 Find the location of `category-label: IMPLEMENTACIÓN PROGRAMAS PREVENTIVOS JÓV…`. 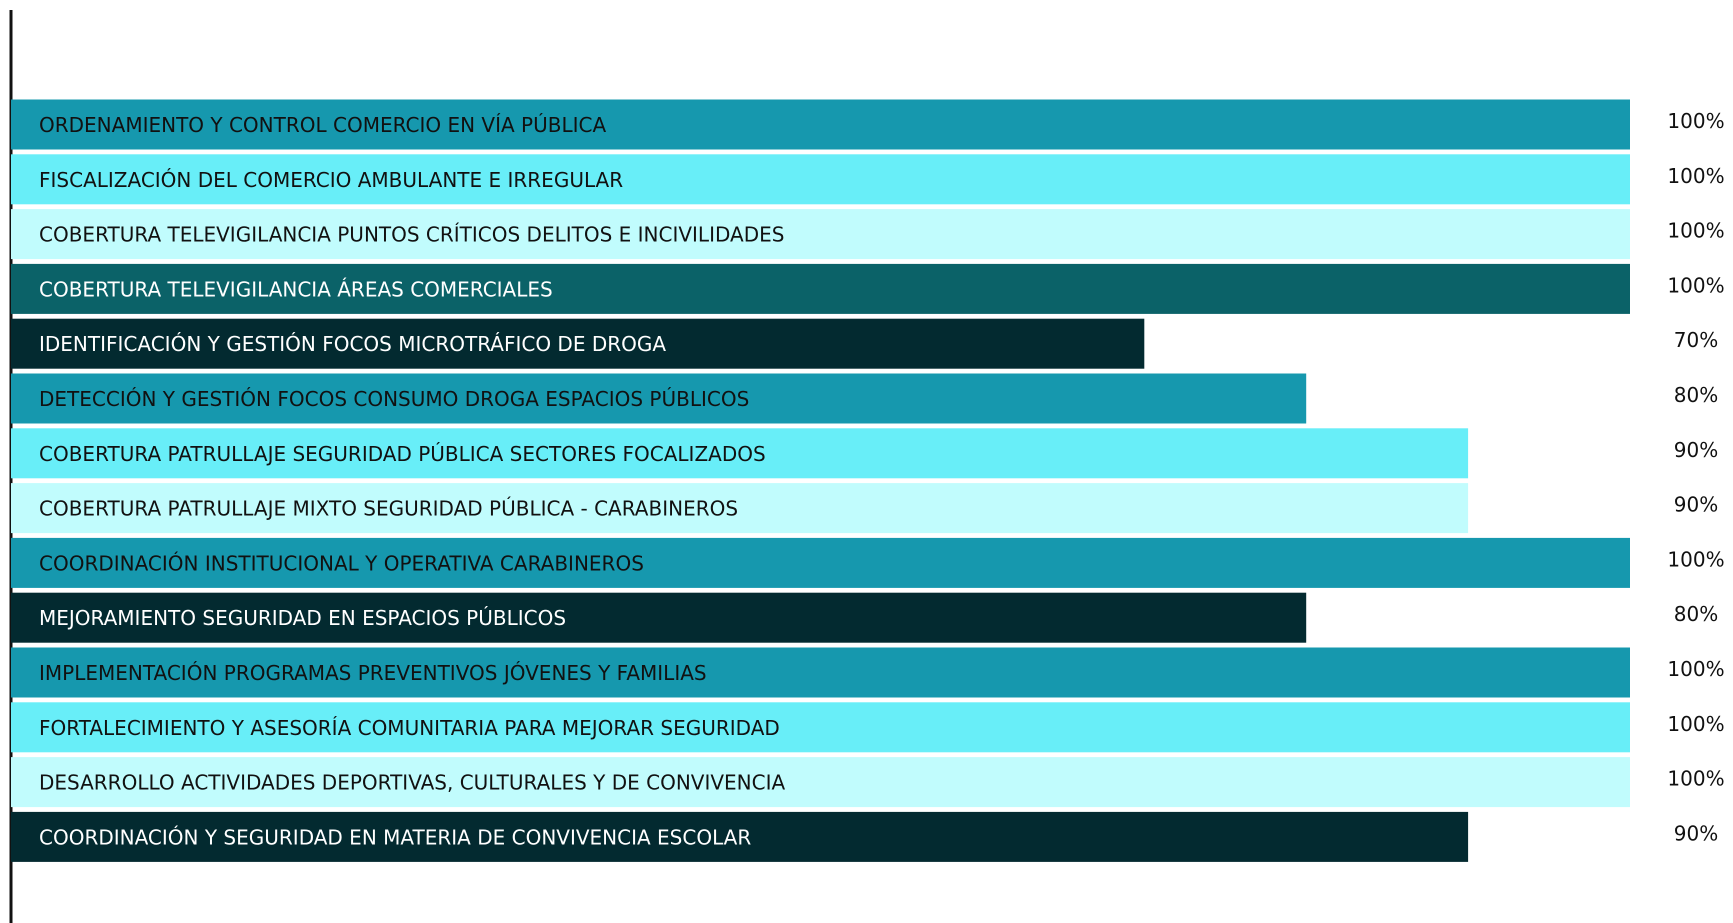

category-label: IMPLEMENTACIÓN PROGRAMAS PREVENTIVOS JÓV… is located at coordinates (373, 673).